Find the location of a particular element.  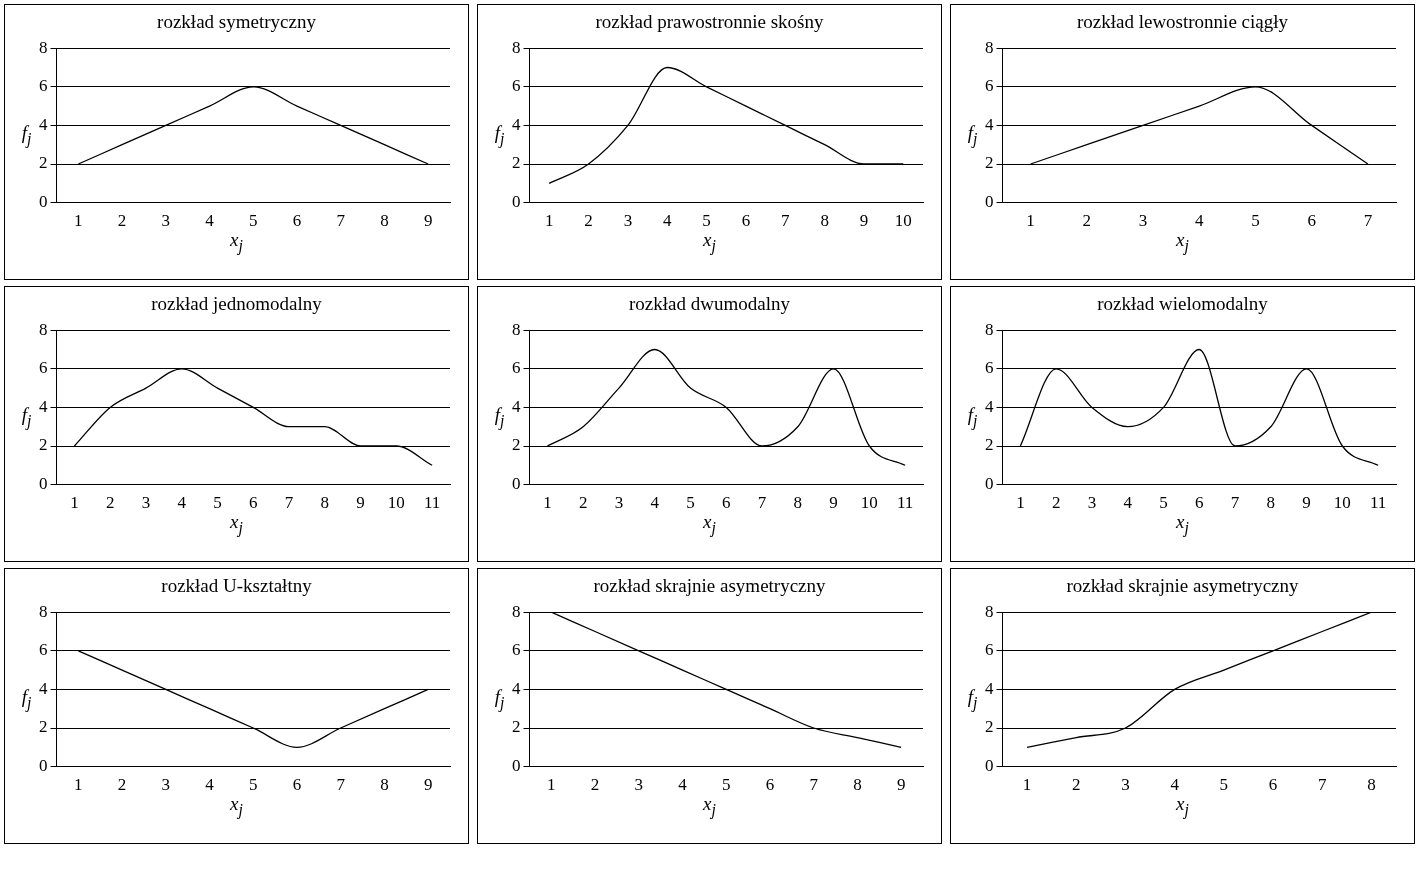

chart-title: rozkład lewostronnie ciągły is located at coordinates (1182, 22).